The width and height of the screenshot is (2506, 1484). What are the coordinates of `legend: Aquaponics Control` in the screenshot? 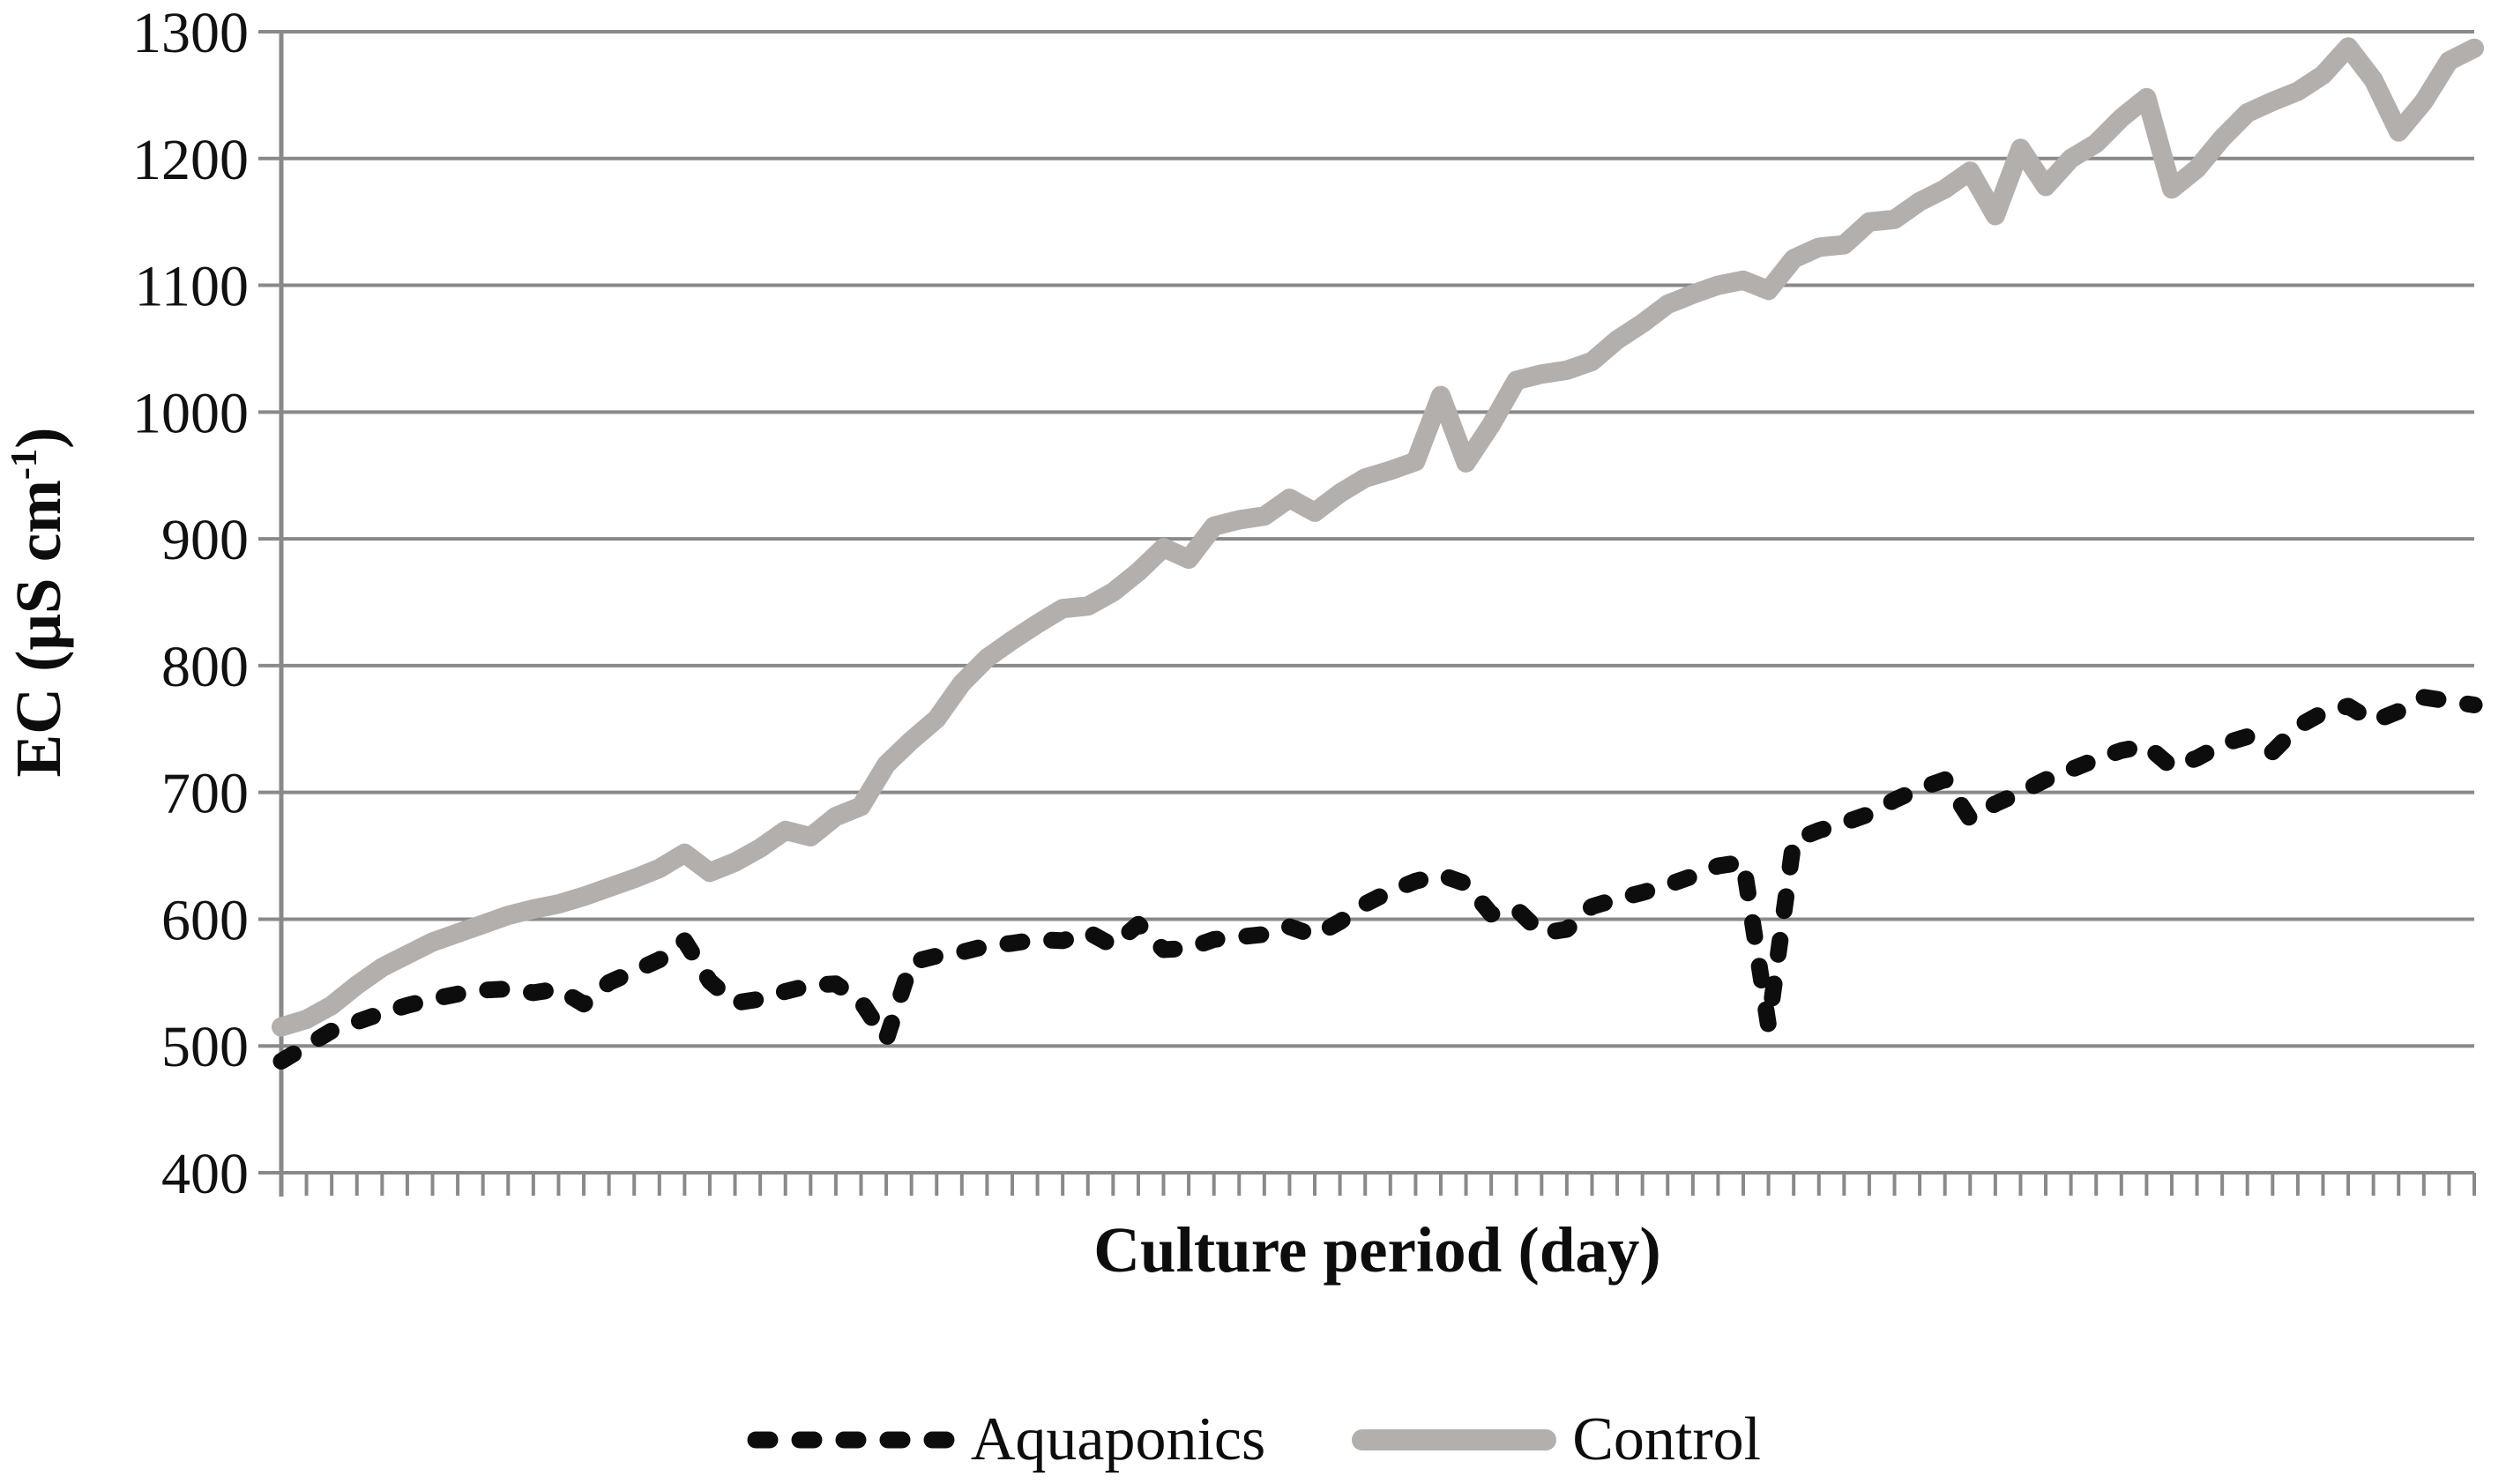 It's located at (1253, 1440).